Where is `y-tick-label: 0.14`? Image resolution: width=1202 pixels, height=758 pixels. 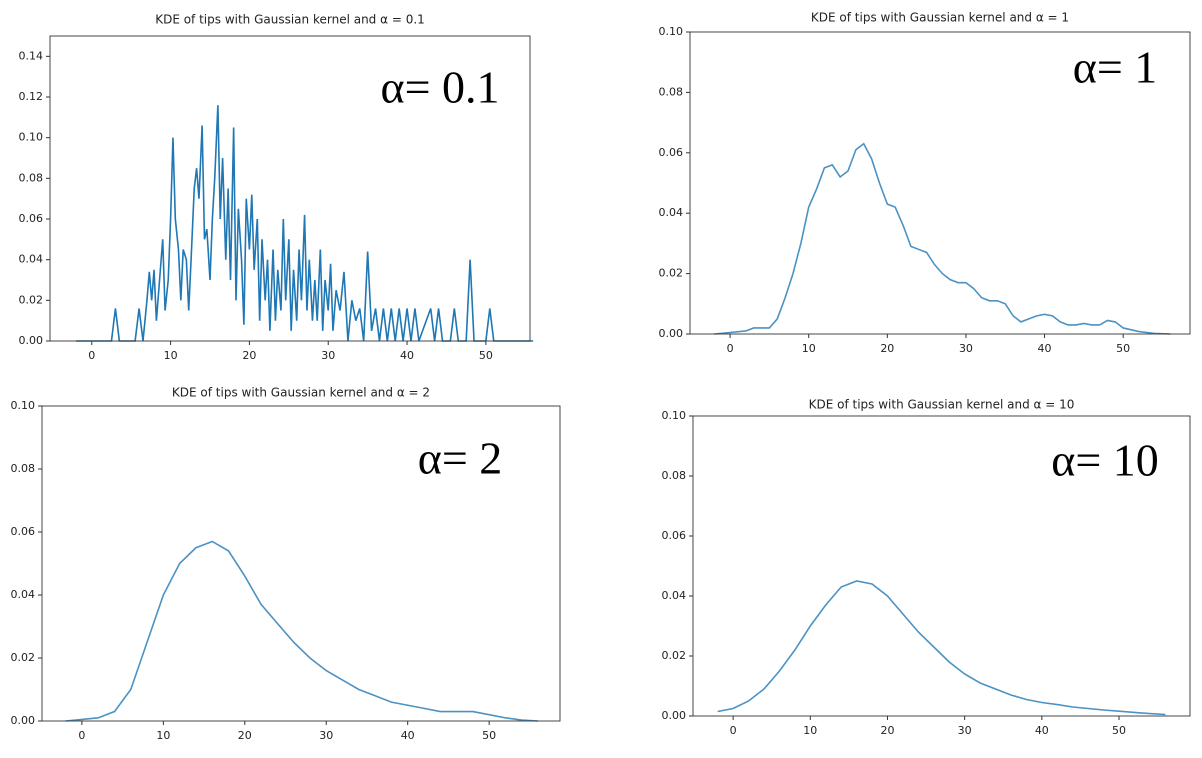 y-tick-label: 0.14 is located at coordinates (31, 55).